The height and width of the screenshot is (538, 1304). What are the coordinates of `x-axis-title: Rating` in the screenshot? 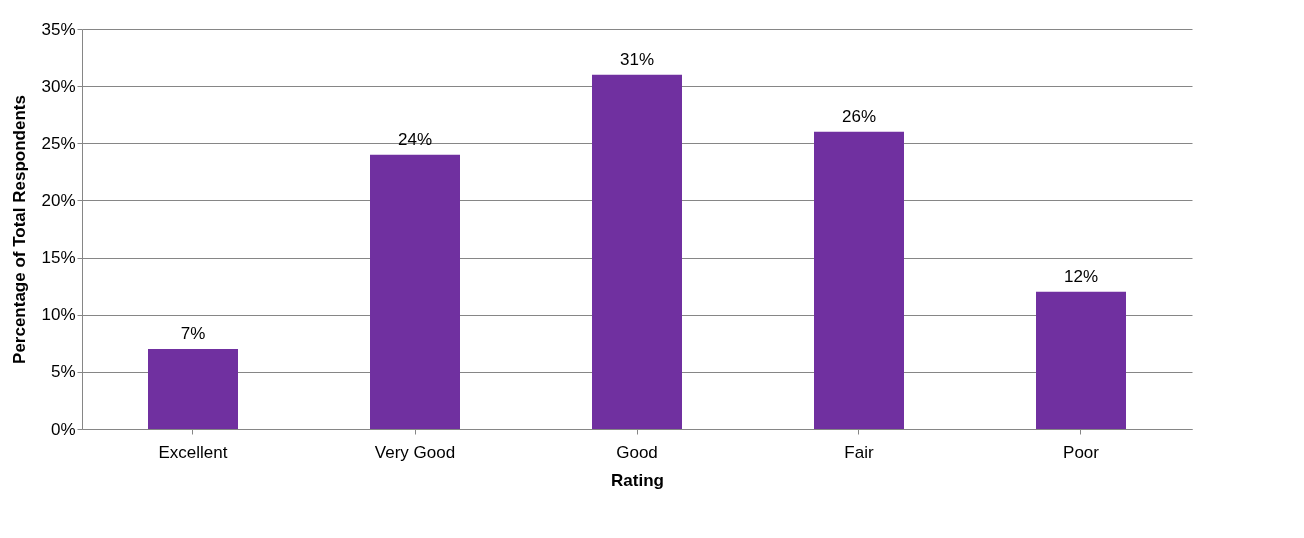 It's located at (637, 480).